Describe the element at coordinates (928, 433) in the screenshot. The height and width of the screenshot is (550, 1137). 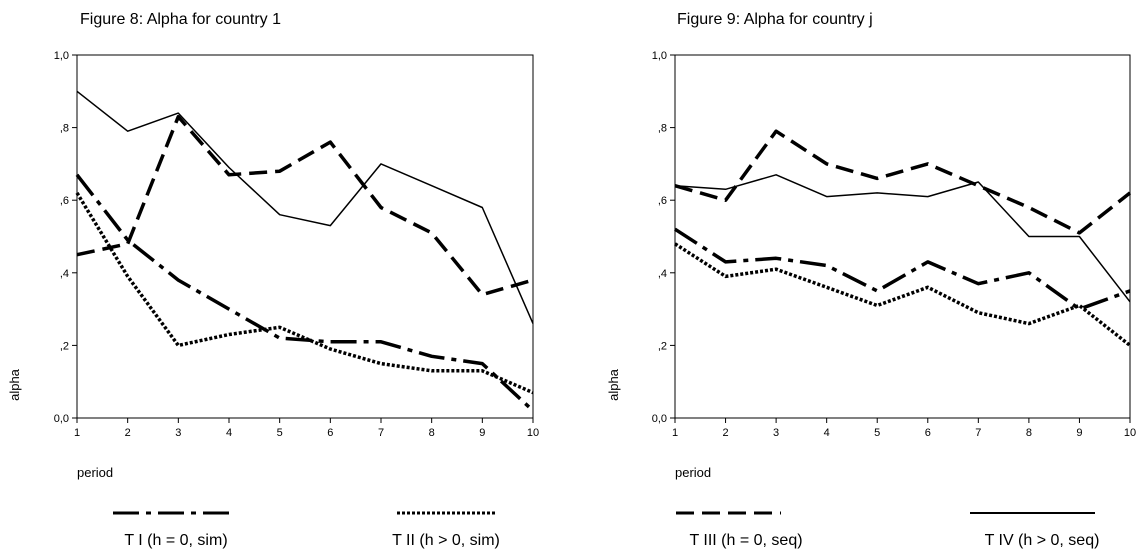
I see `chart-2-x-tick-label: 6` at that location.